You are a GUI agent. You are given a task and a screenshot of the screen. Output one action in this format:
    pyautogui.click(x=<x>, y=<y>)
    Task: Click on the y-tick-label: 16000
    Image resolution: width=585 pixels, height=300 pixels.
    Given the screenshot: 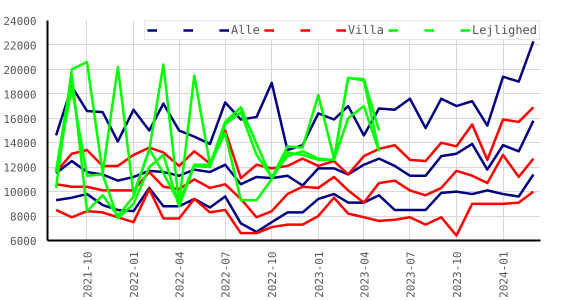 What is the action you would take?
    pyautogui.click(x=20, y=119)
    